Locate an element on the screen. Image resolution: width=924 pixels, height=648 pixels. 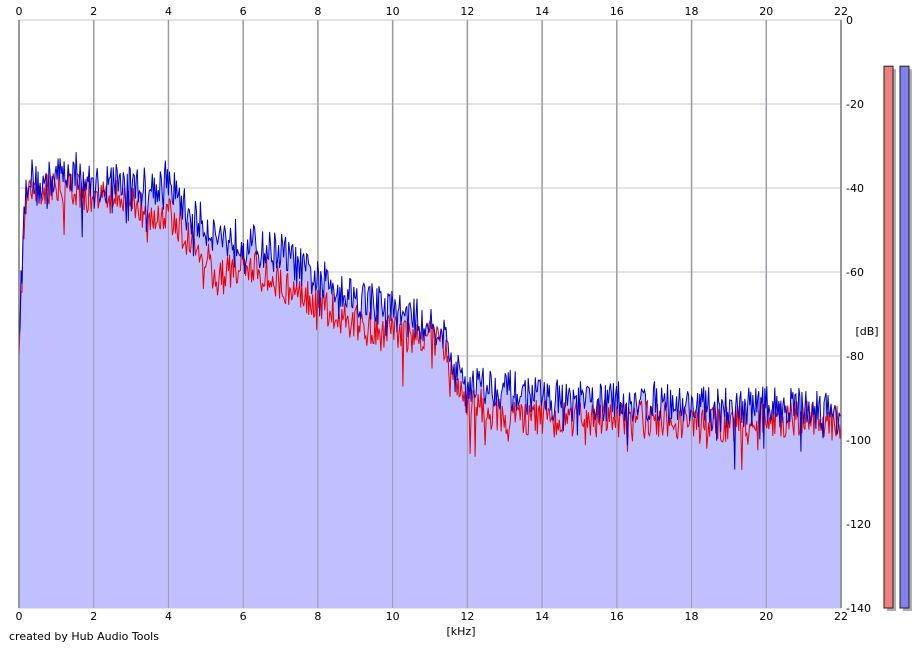
x-tick-label-bottom: 20 is located at coordinates (766, 616).